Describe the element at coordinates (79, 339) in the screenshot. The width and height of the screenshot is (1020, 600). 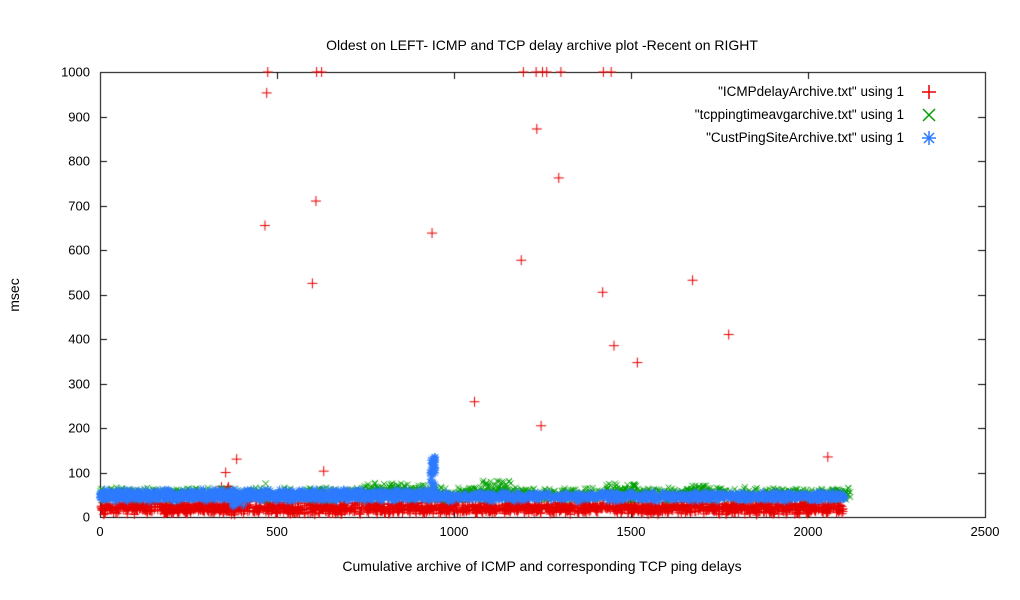
I see `y-tick-label: 400` at that location.